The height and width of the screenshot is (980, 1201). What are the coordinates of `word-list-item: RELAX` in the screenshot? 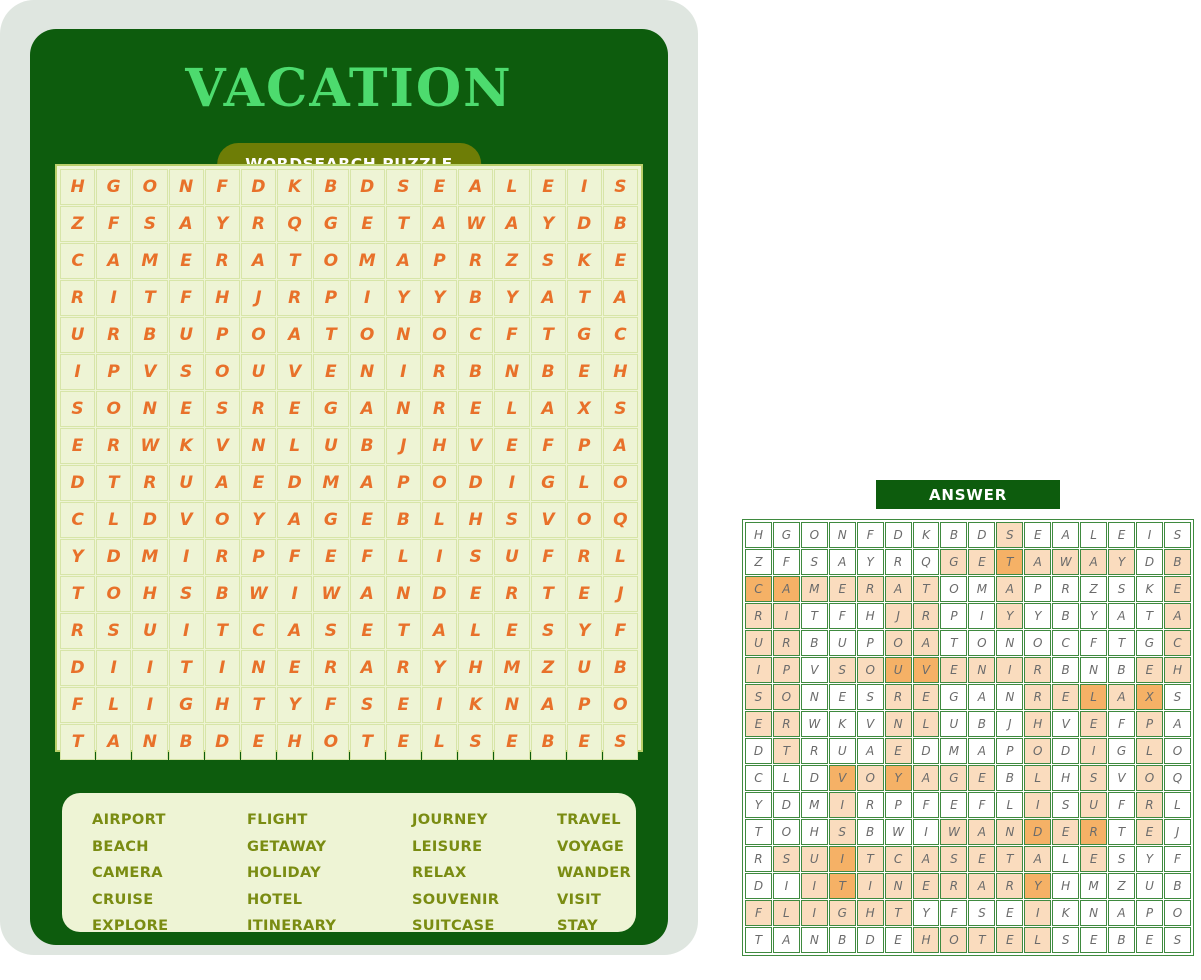 It's located at (439, 873).